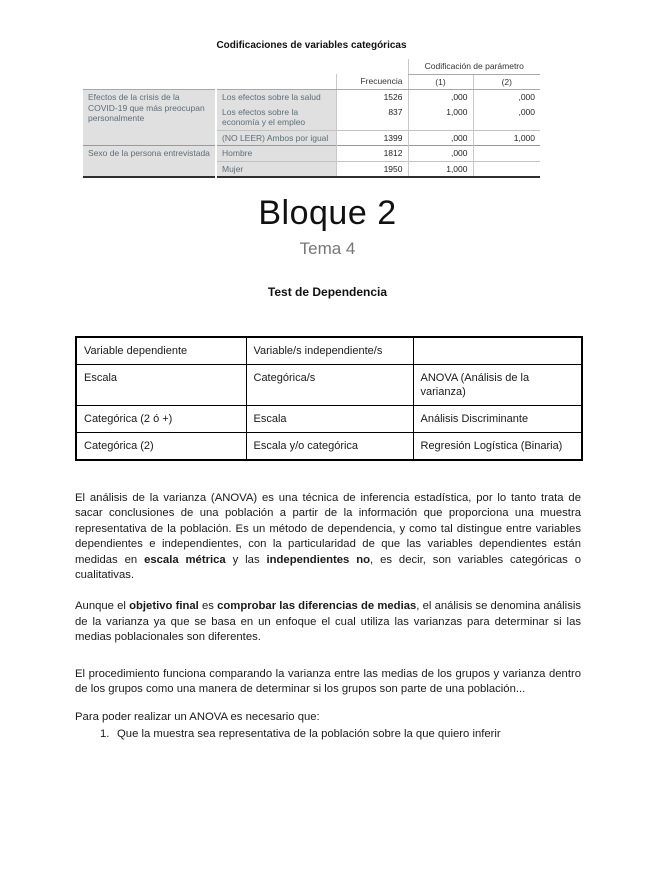 Image resolution: width=655 pixels, height=888 pixels. What do you see at coordinates (312, 67) in the screenshot?
I see `spss-header-row-group: Codificación de parámetro` at bounding box center [312, 67].